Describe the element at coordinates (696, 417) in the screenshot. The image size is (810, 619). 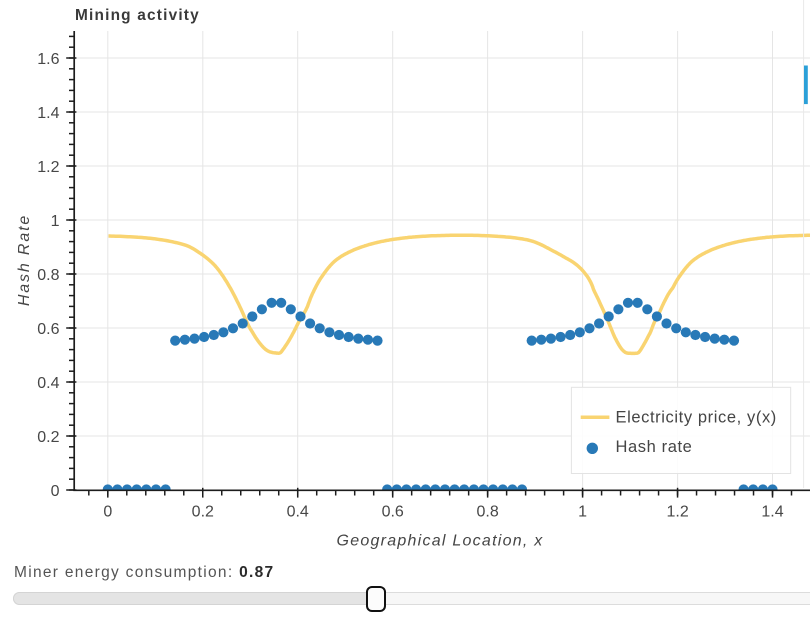
I see `svg-text: Electricity price, y(x)` at that location.